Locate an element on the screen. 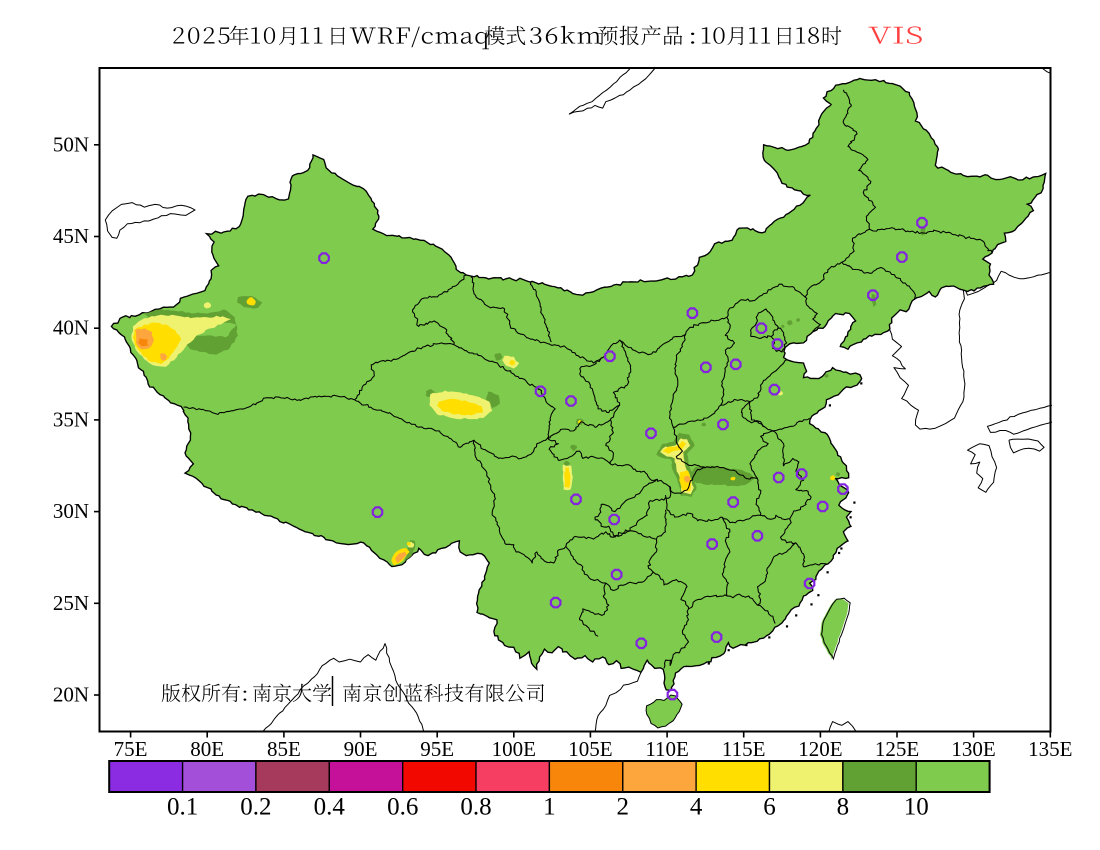  svg-text: 115E is located at coordinates (744, 749).